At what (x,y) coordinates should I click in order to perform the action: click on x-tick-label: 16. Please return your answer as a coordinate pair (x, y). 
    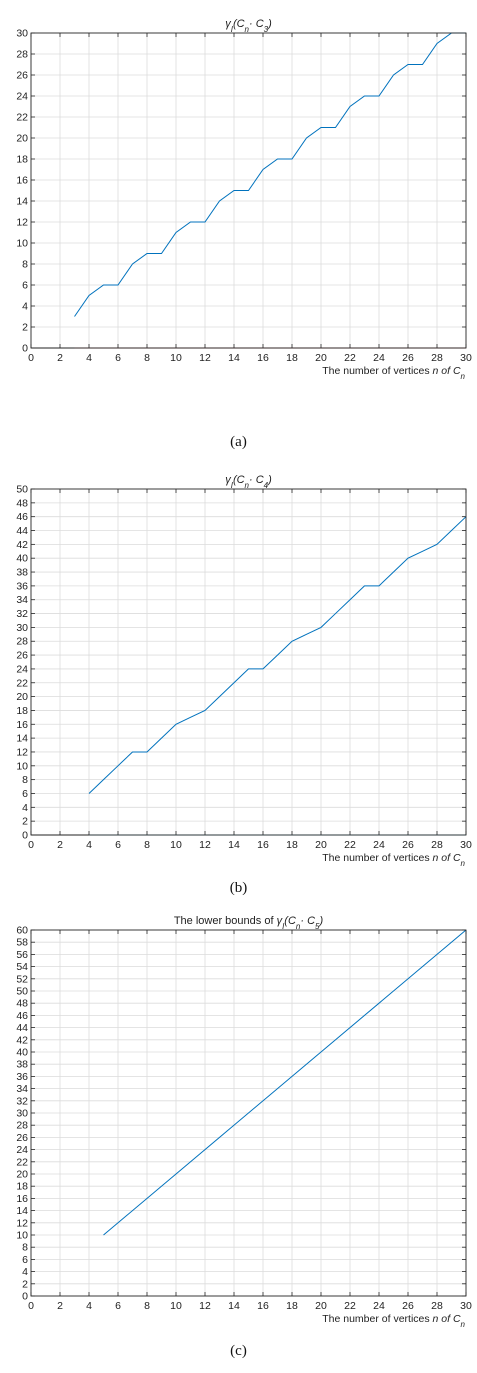
    Looking at the image, I should click on (263, 358).